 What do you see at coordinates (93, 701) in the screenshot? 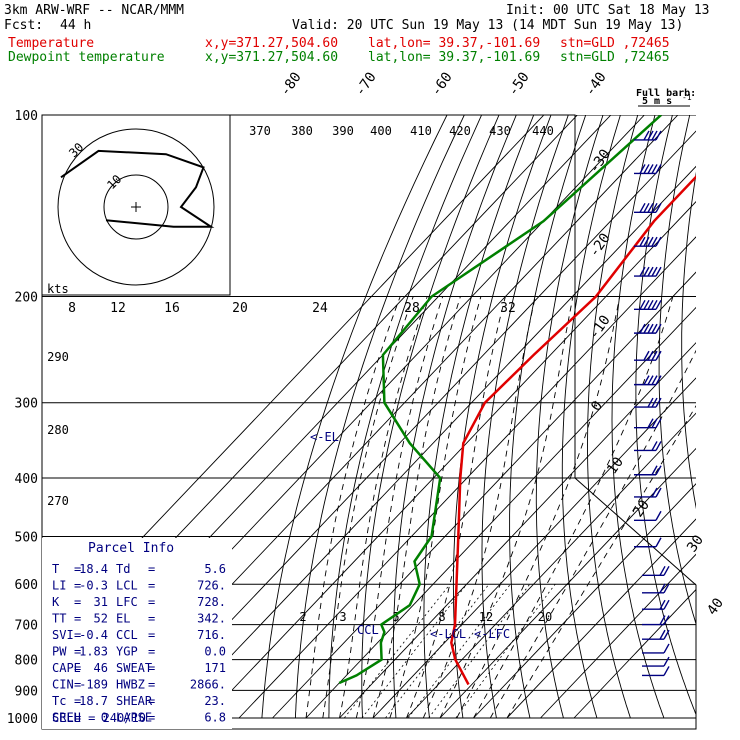
I see `parcel-info-cell: 18.7` at bounding box center [93, 701].